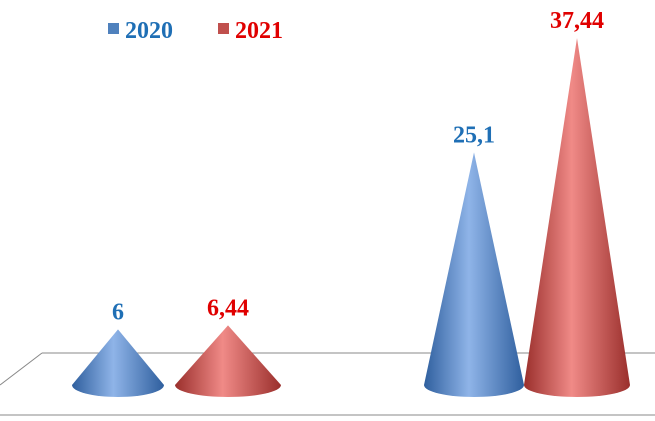 The width and height of the screenshot is (655, 421). I want to click on legend-label: 2020, so click(149, 31).